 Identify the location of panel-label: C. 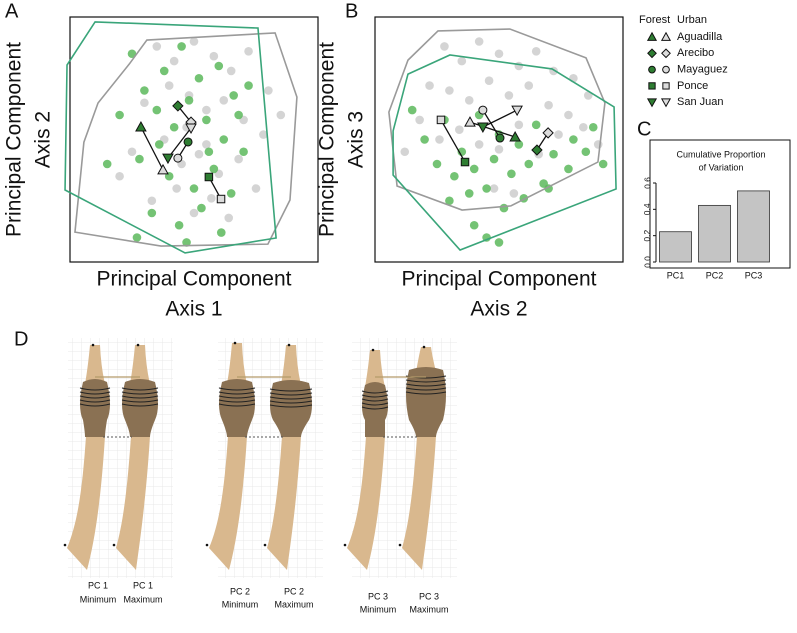
(644, 129).